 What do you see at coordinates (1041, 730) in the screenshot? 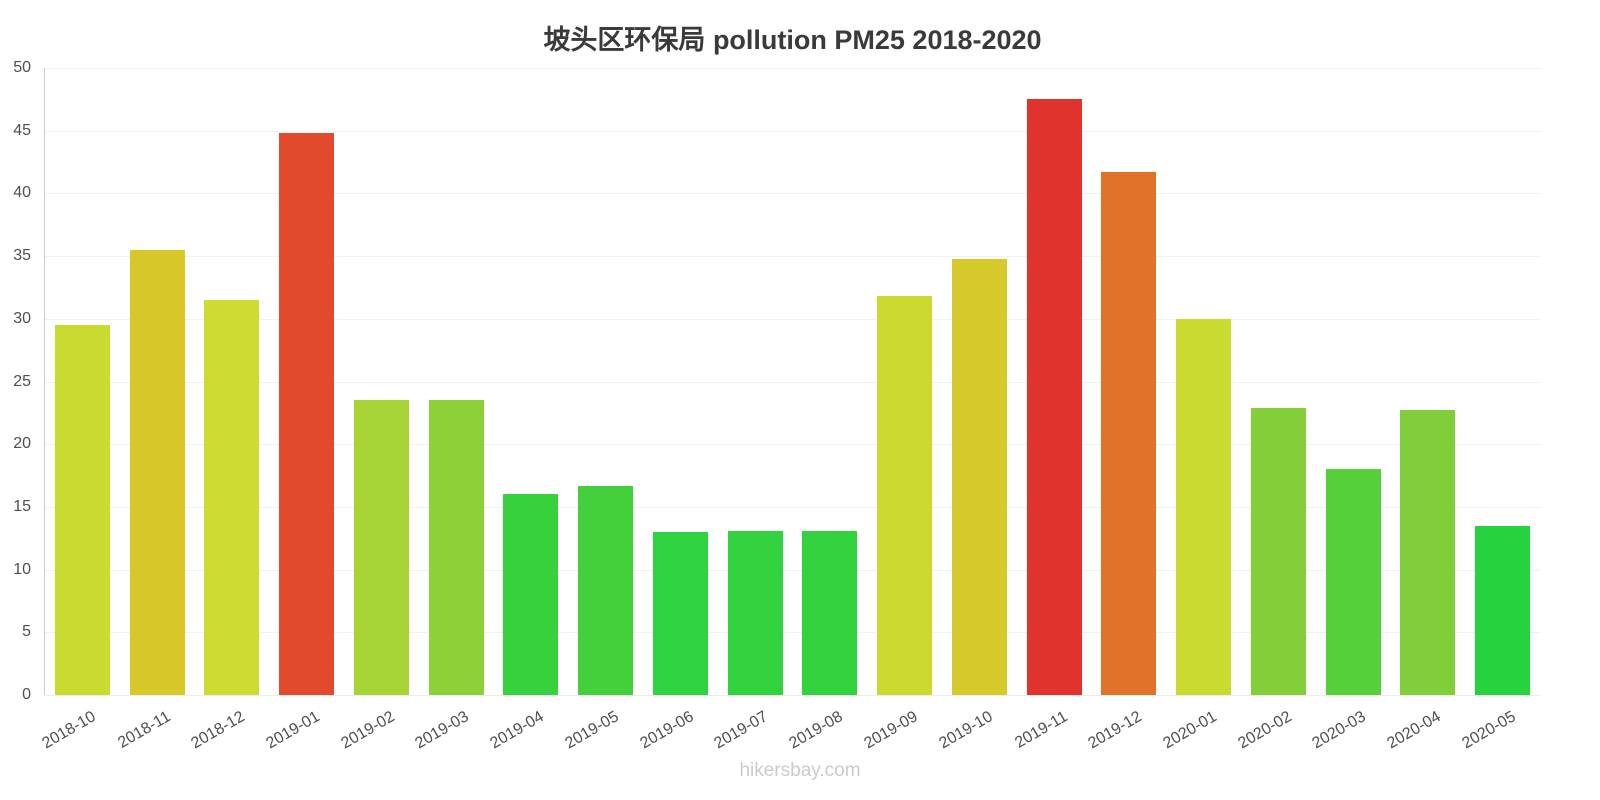
I see `x-axis-tick-label: 2019-11` at bounding box center [1041, 730].